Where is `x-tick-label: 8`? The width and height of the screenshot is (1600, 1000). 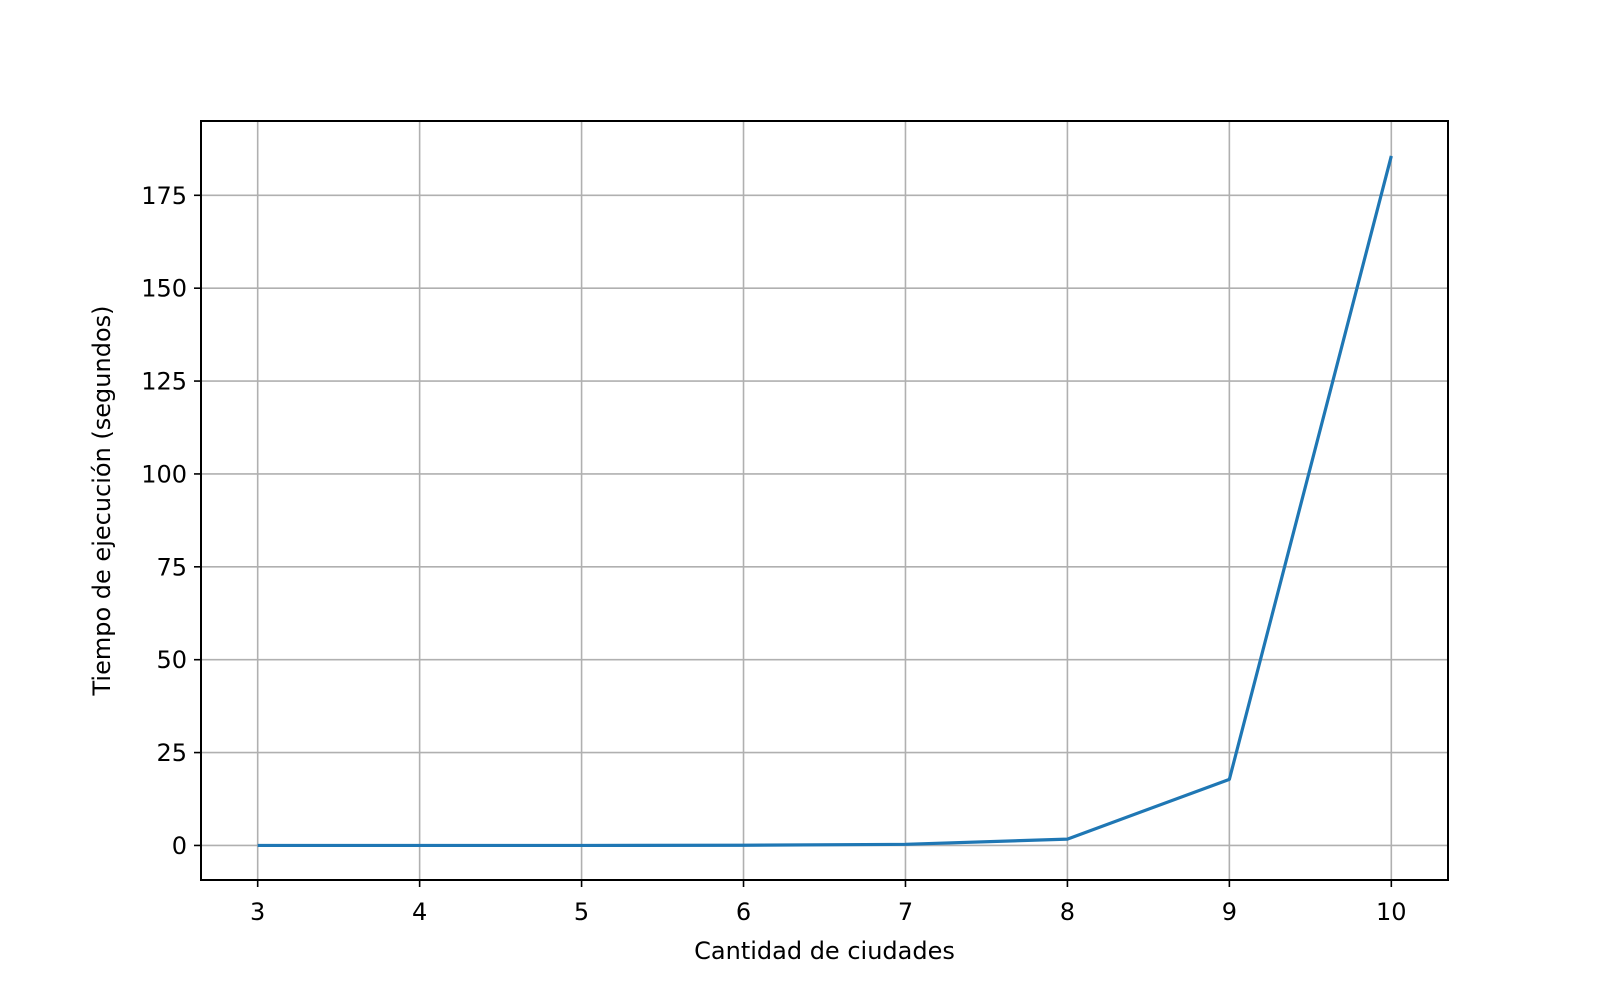
x-tick-label: 8 is located at coordinates (1067, 912).